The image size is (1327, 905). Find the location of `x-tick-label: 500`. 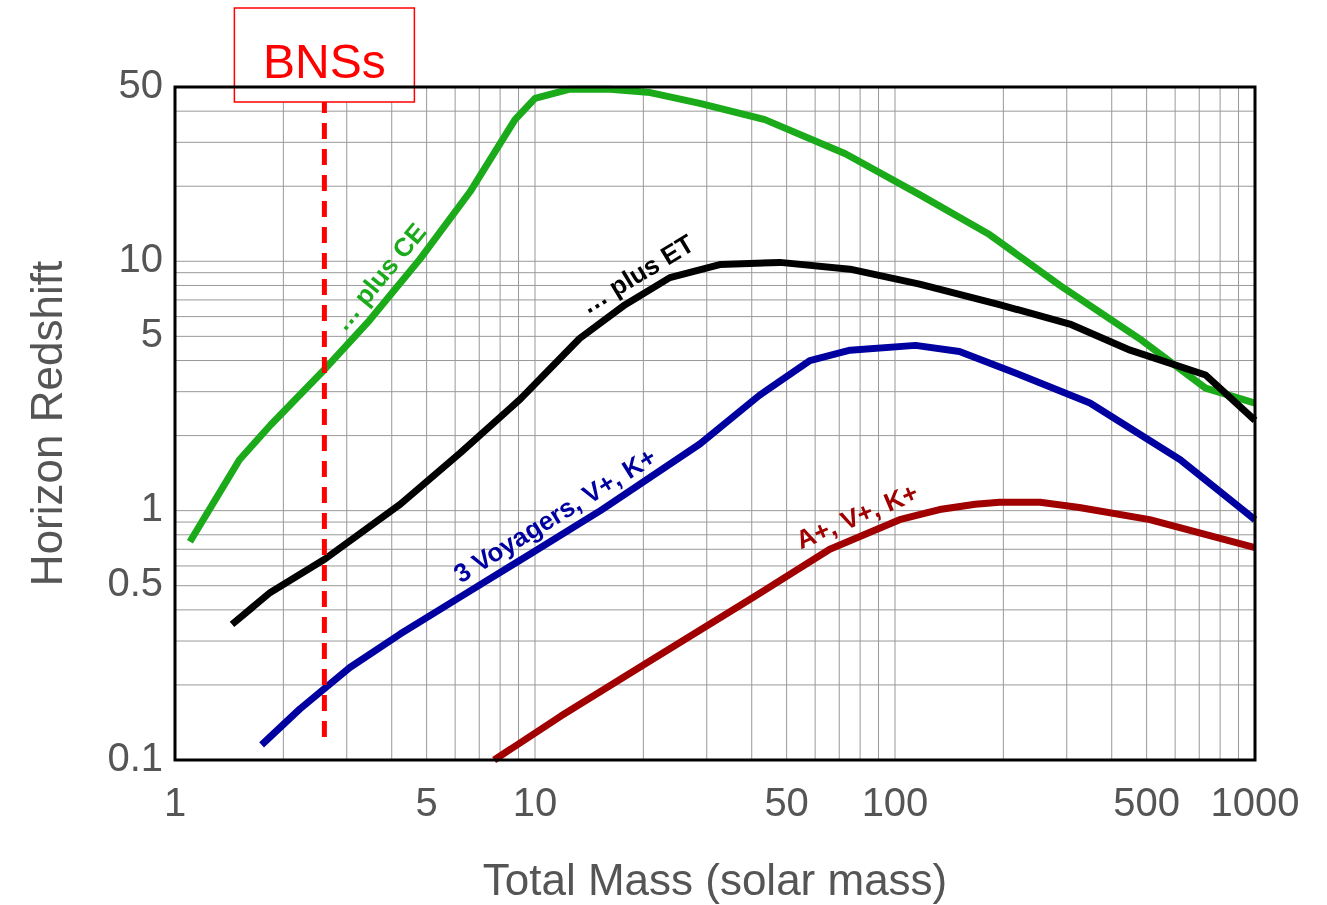

x-tick-label: 500 is located at coordinates (1146, 802).